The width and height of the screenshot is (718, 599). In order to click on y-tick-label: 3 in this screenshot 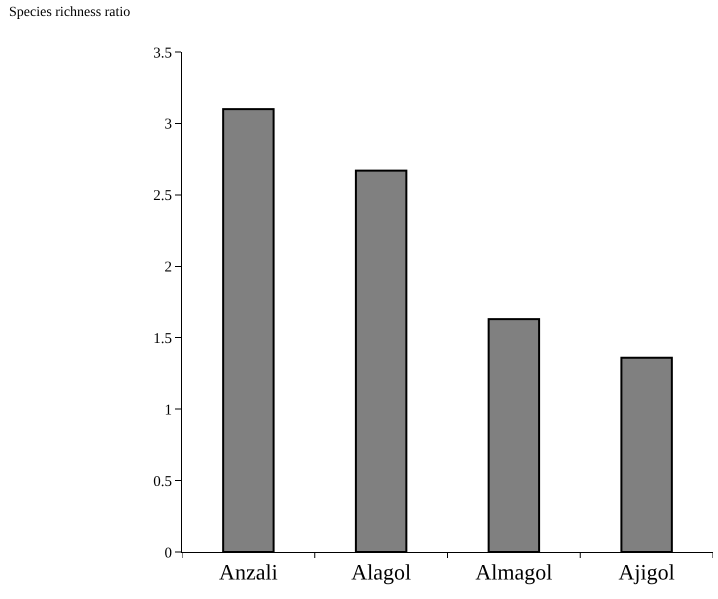, I will do `click(168, 124)`.